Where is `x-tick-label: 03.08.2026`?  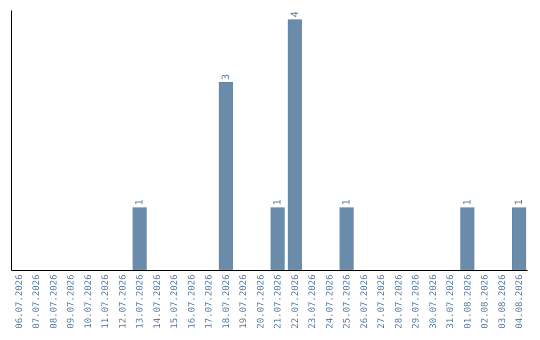 x-tick-label: 03.08.2026 is located at coordinates (503, 301).